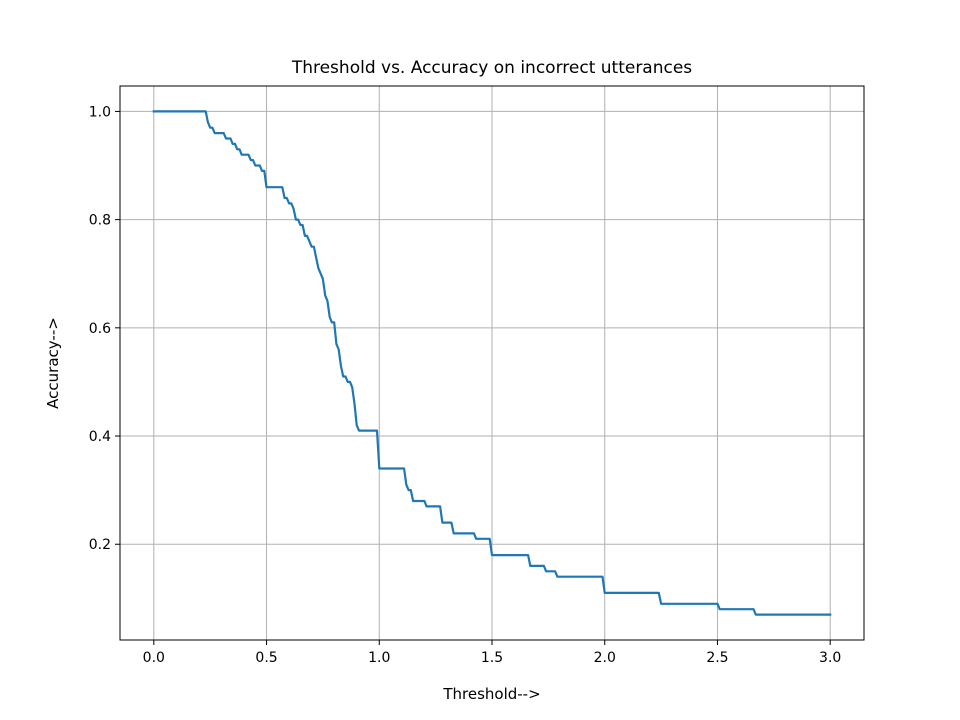 The height and width of the screenshot is (720, 960). What do you see at coordinates (100, 221) in the screenshot?
I see `y-tick-label: 0.8` at bounding box center [100, 221].